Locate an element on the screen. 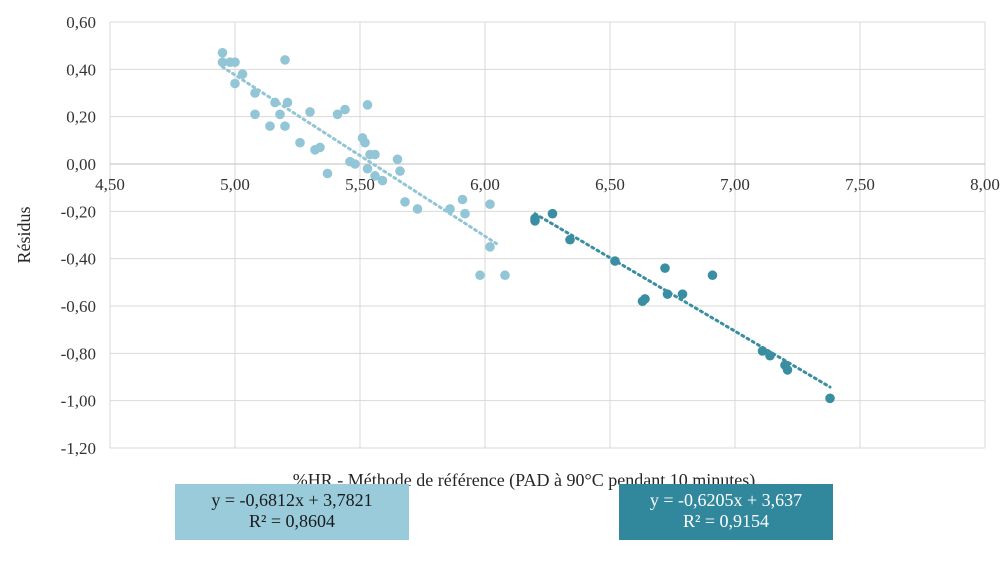 Image resolution: width=1008 pixels, height=577 pixels. trendline-equation-series-1: y = -0,6812x + 3,7821 R² = 0,8604 is located at coordinates (292, 512).